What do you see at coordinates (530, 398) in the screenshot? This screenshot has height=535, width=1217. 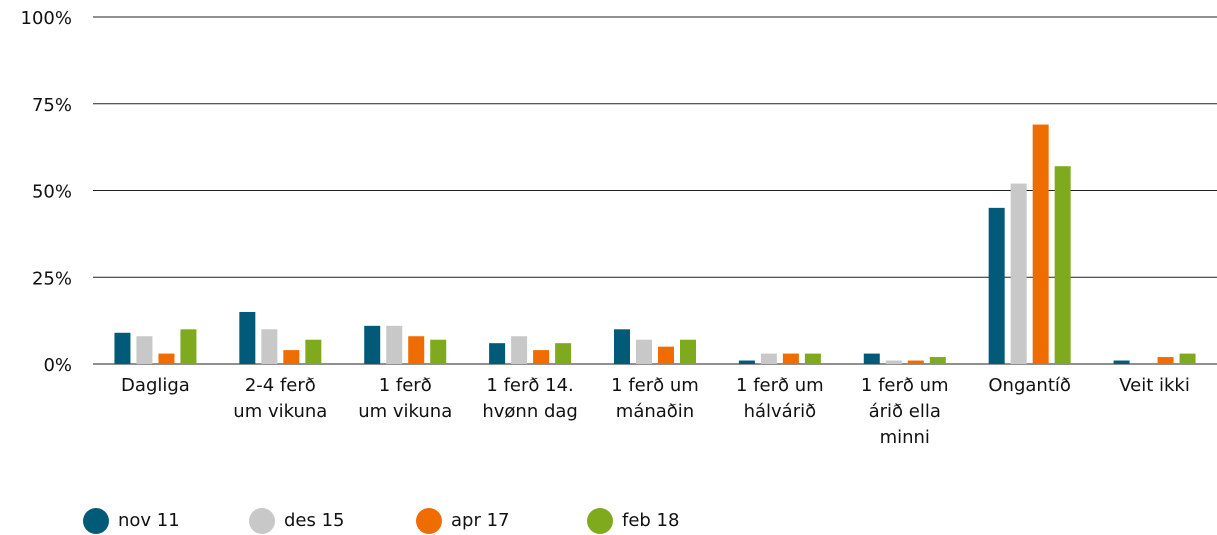 I see `x-tick-label: 1 ferð 14. hvønn dag` at bounding box center [530, 398].